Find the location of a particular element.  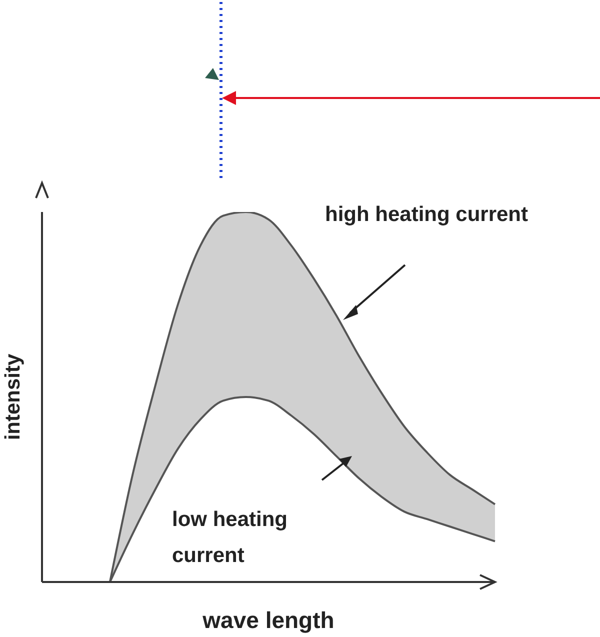

series-label: low heating current is located at coordinates (230, 537).